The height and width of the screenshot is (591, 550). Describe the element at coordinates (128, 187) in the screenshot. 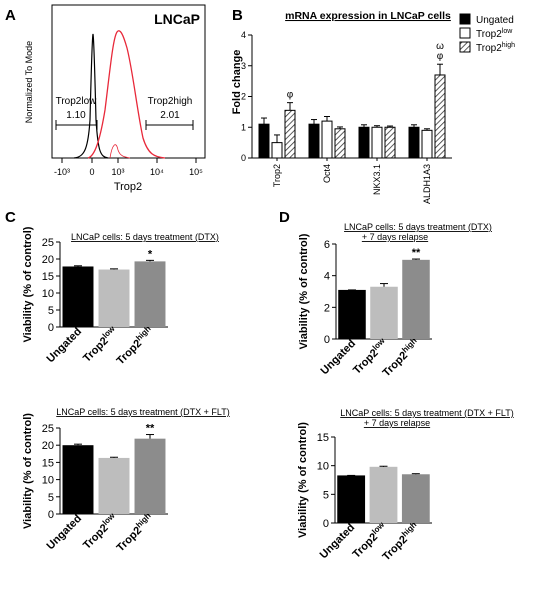

I see `histogram-xlabel: Trop2` at that location.